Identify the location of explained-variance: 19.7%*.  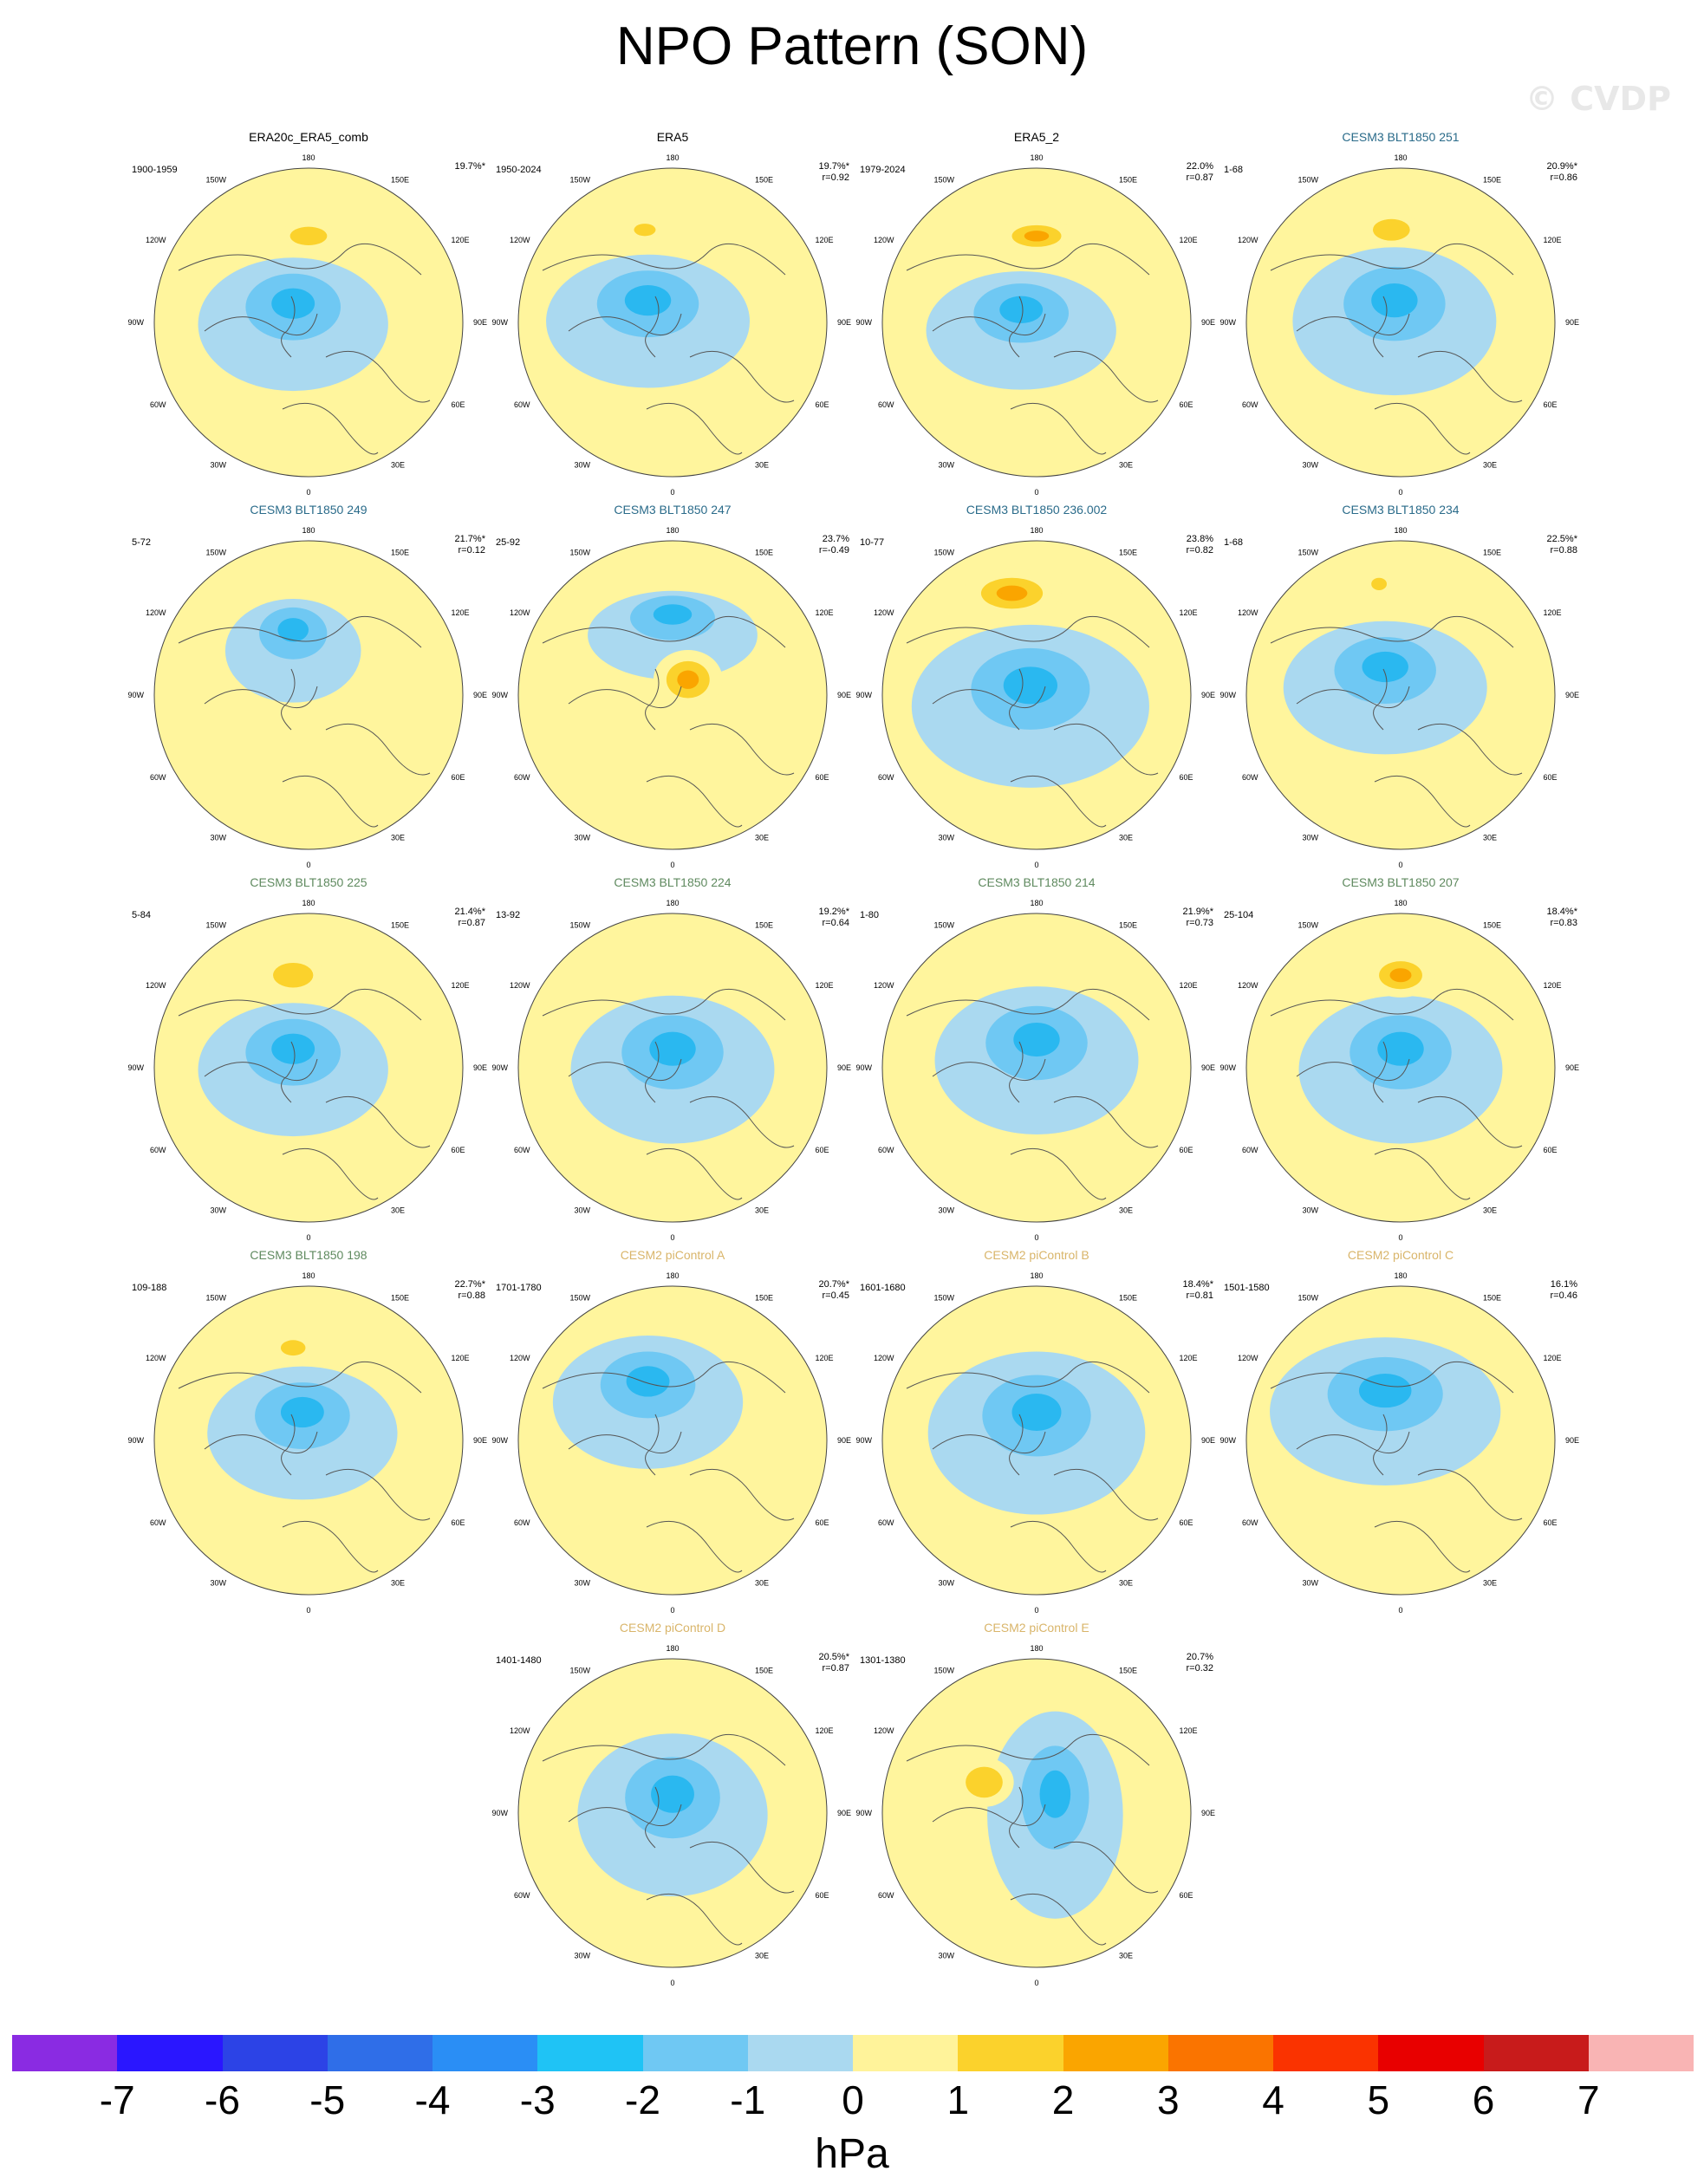
(834, 166).